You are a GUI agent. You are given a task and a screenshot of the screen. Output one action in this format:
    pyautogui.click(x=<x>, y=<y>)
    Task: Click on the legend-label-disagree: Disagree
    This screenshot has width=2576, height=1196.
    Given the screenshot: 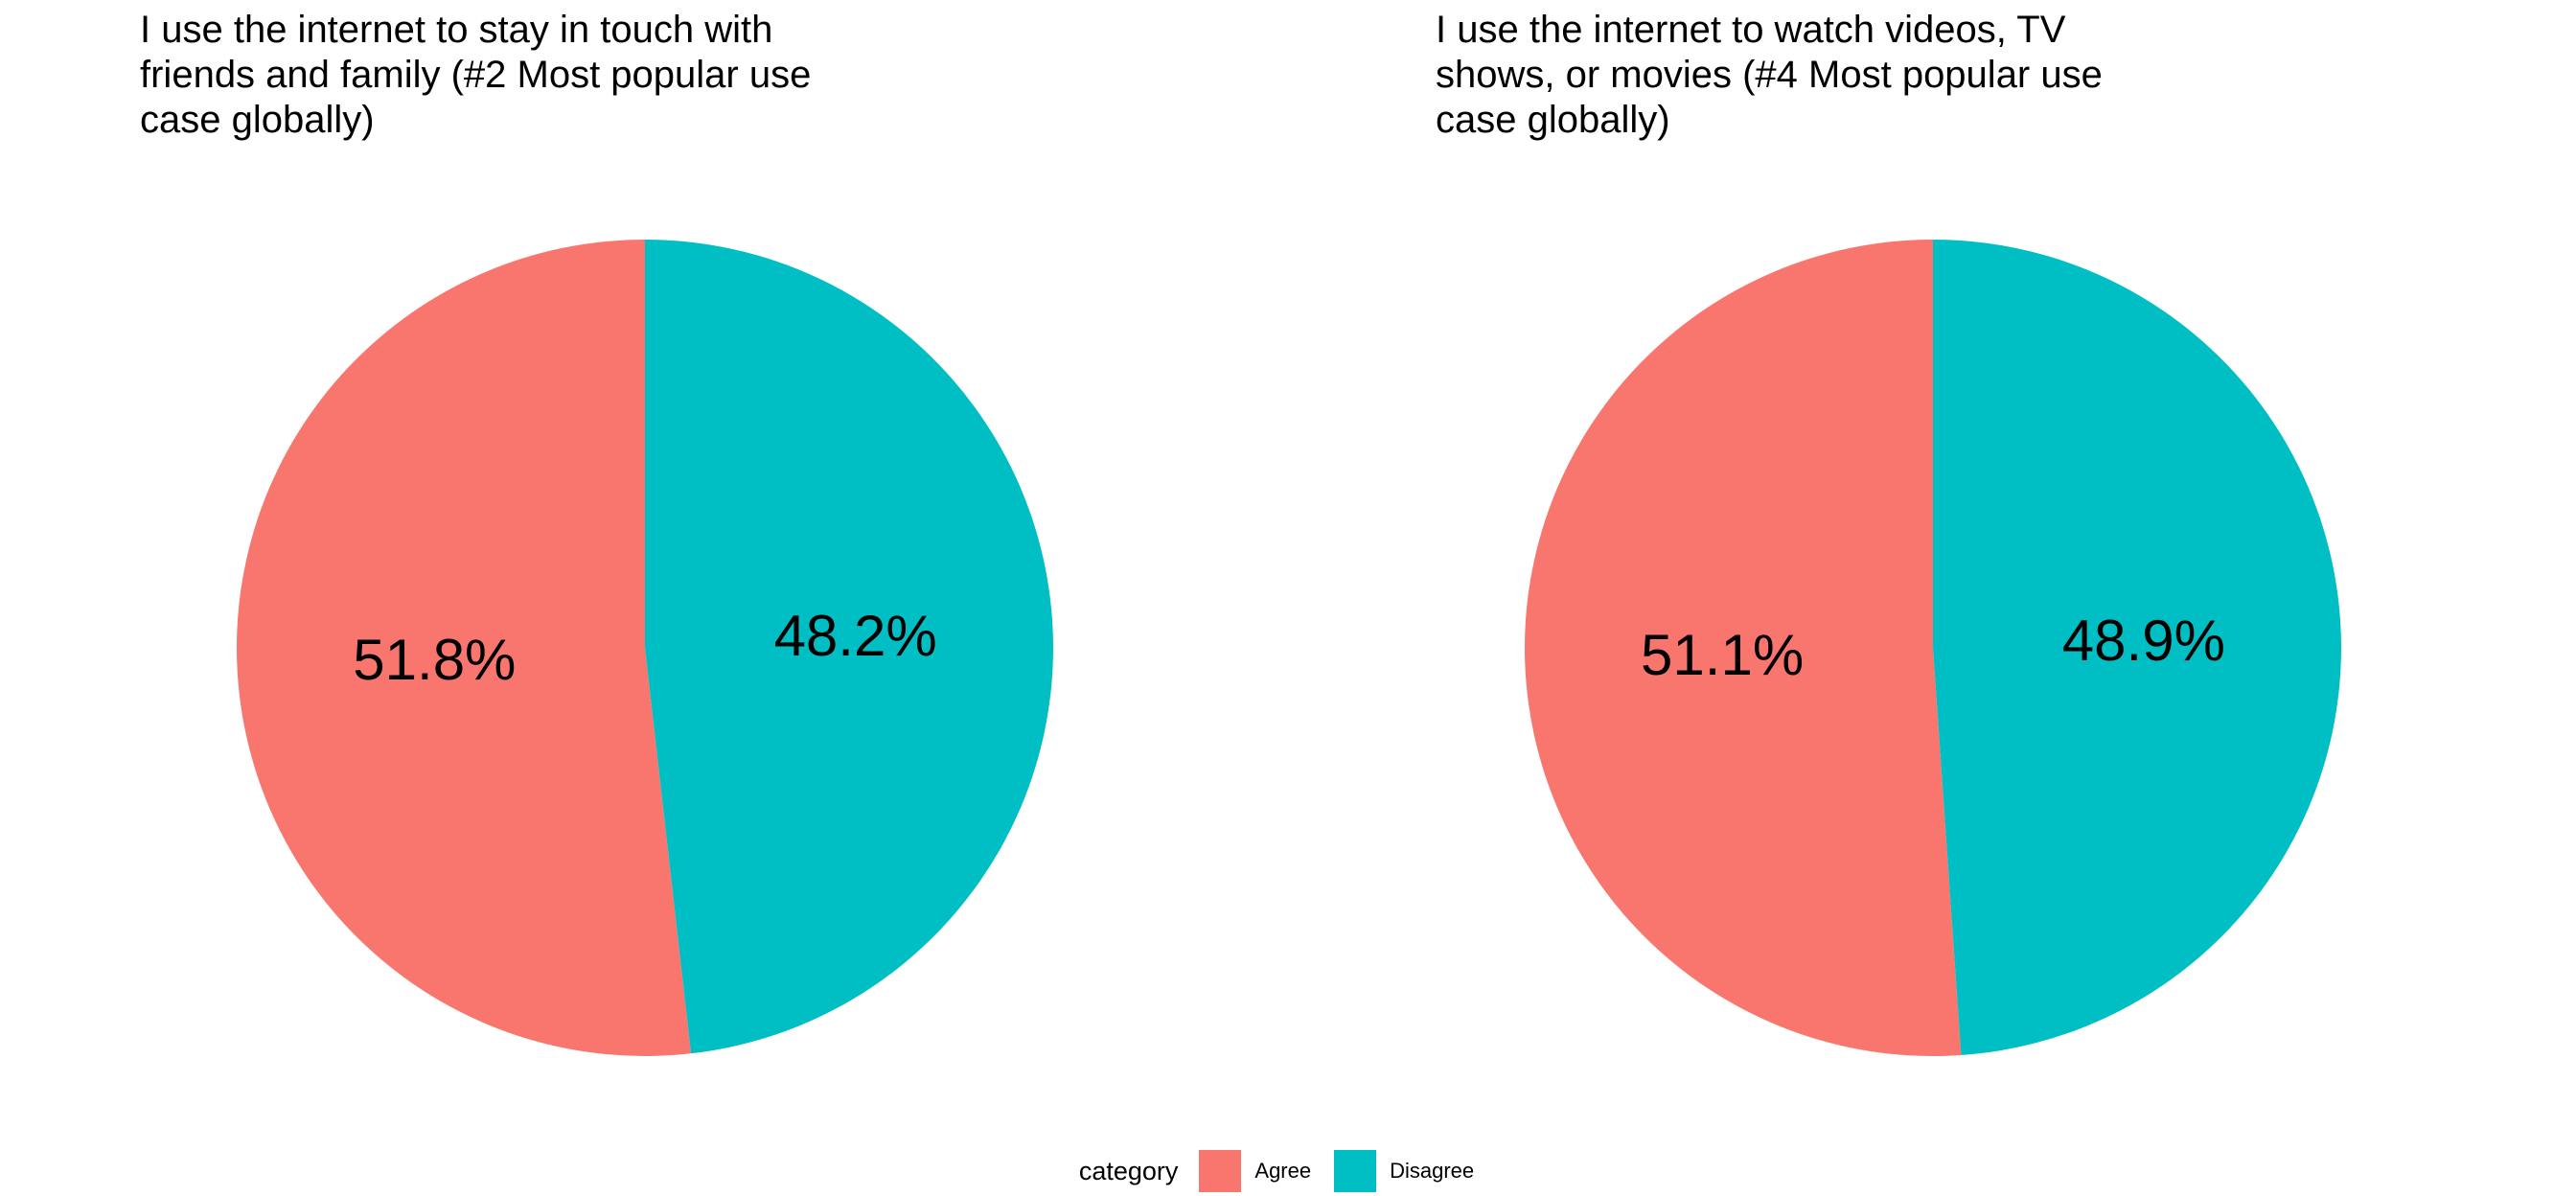 What is the action you would take?
    pyautogui.click(x=1433, y=1171)
    